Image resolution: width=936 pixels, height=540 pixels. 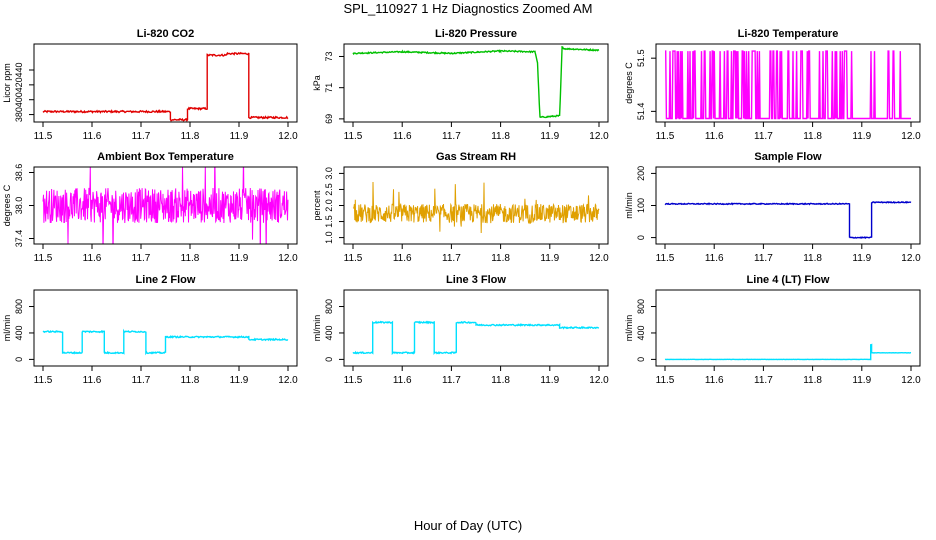 What do you see at coordinates (19, 206) in the screenshot?
I see `y-tick-label: 38.0` at bounding box center [19, 206].